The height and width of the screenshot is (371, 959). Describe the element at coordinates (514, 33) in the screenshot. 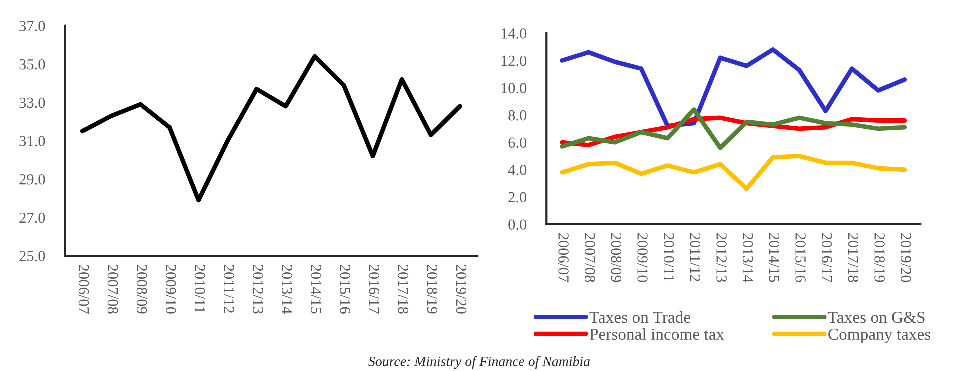

I see `y-tick-label: 14.0` at that location.